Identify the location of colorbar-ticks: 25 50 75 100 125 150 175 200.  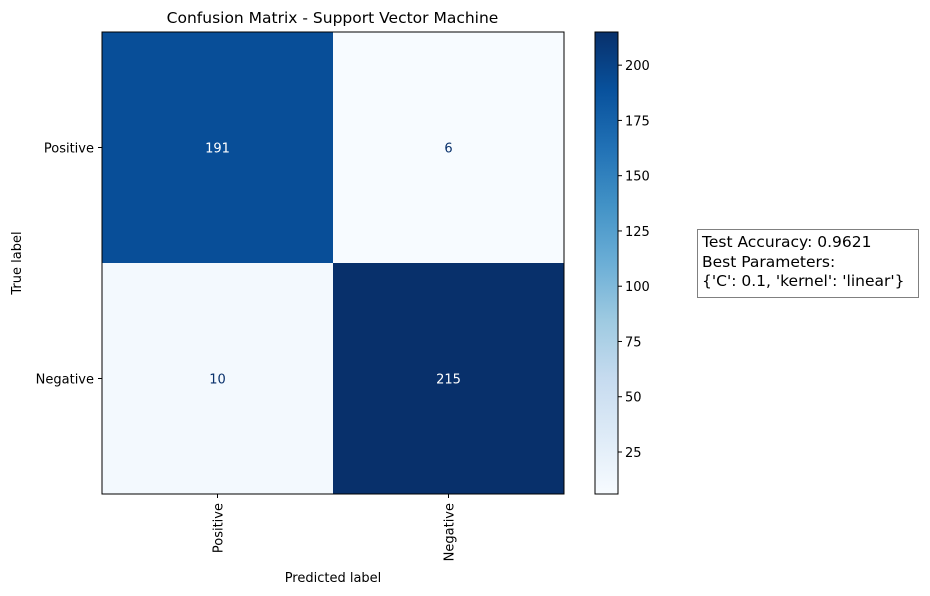
(634, 260).